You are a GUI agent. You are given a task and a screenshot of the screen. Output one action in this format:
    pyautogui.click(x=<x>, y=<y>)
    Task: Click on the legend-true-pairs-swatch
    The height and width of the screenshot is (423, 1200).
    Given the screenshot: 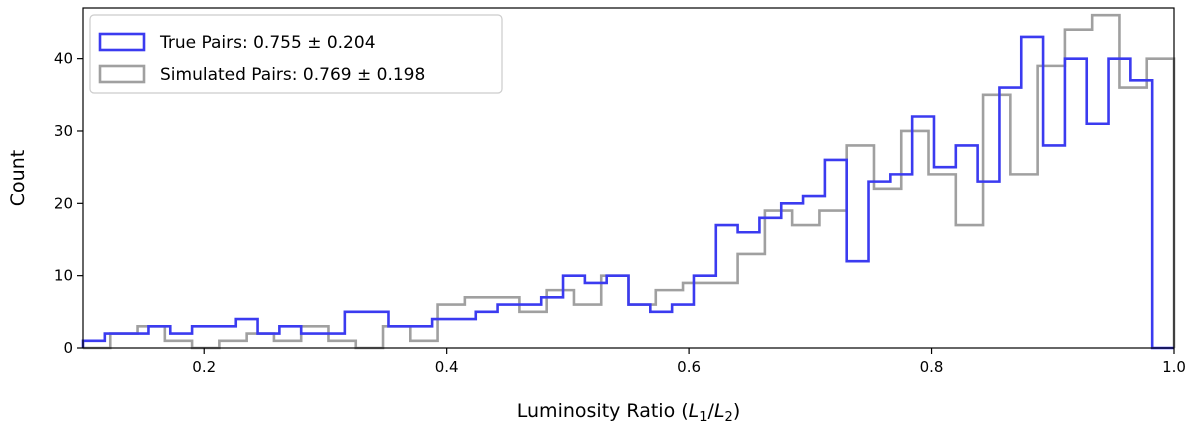 What is the action you would take?
    pyautogui.click(x=122, y=42)
    